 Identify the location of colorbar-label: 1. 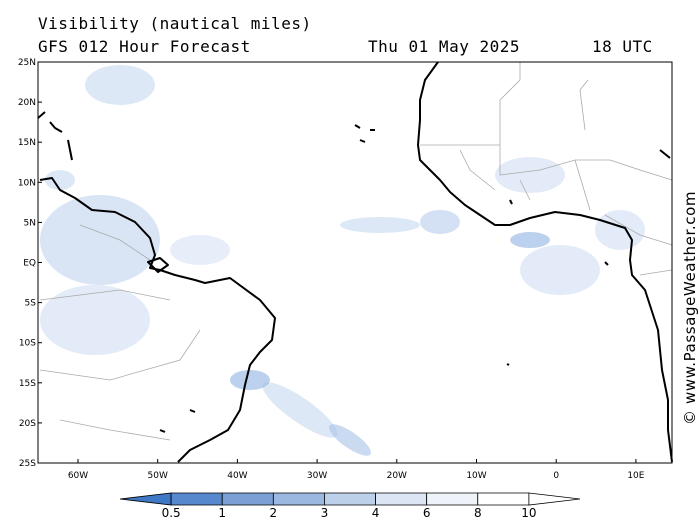
(222, 513).